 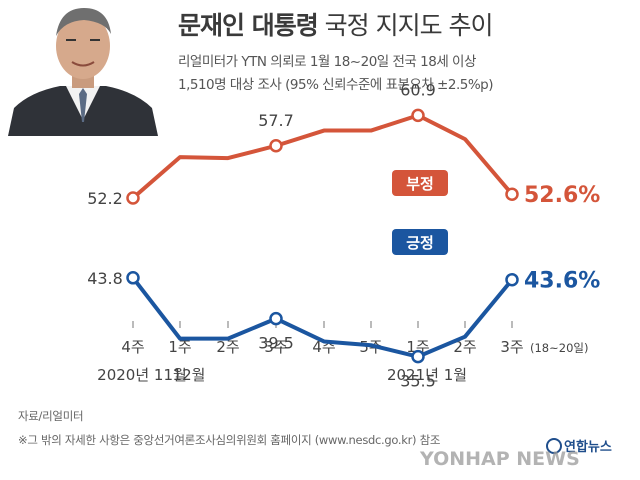 What do you see at coordinates (189, 375) in the screenshot?
I see `period-label: 12월` at bounding box center [189, 375].